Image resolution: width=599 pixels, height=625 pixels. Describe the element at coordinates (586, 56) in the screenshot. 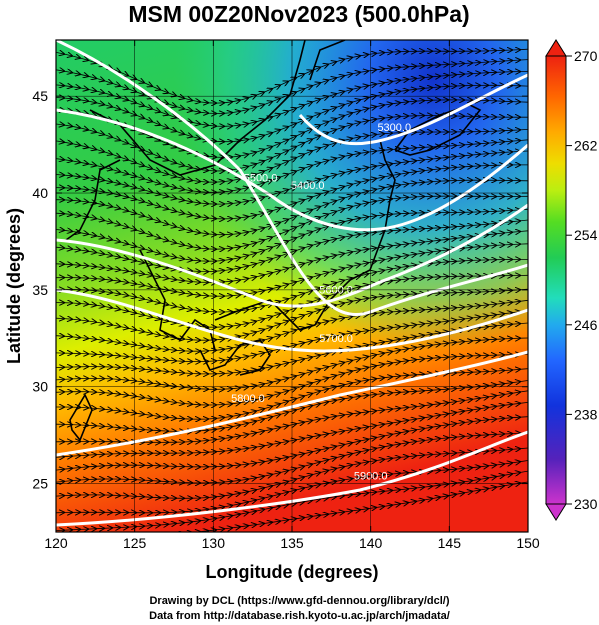

I see `colorbar-label: 270` at that location.